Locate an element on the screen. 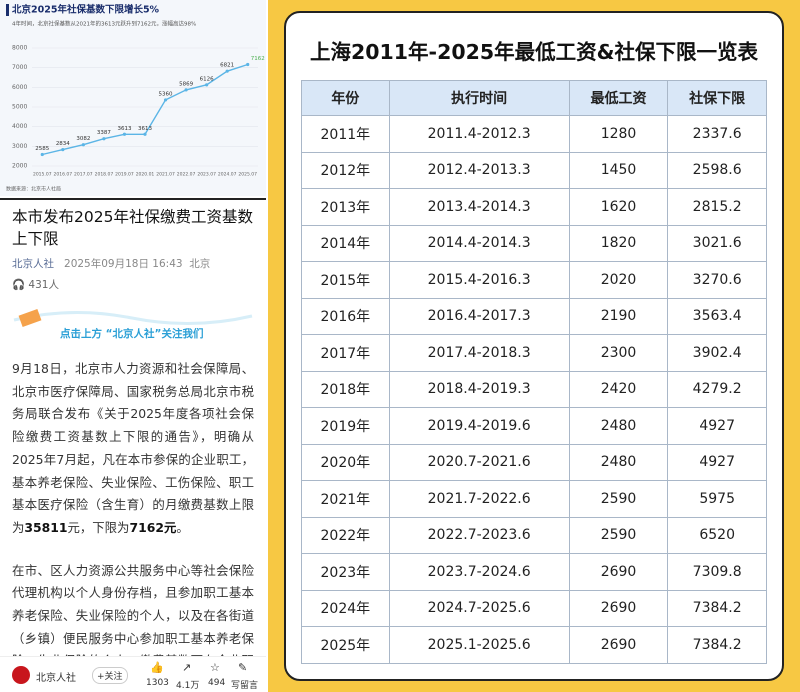 This screenshot has height=692, width=800. table-row: 2023年 2023.7-2024.6 2690 7309.8 is located at coordinates (534, 572).